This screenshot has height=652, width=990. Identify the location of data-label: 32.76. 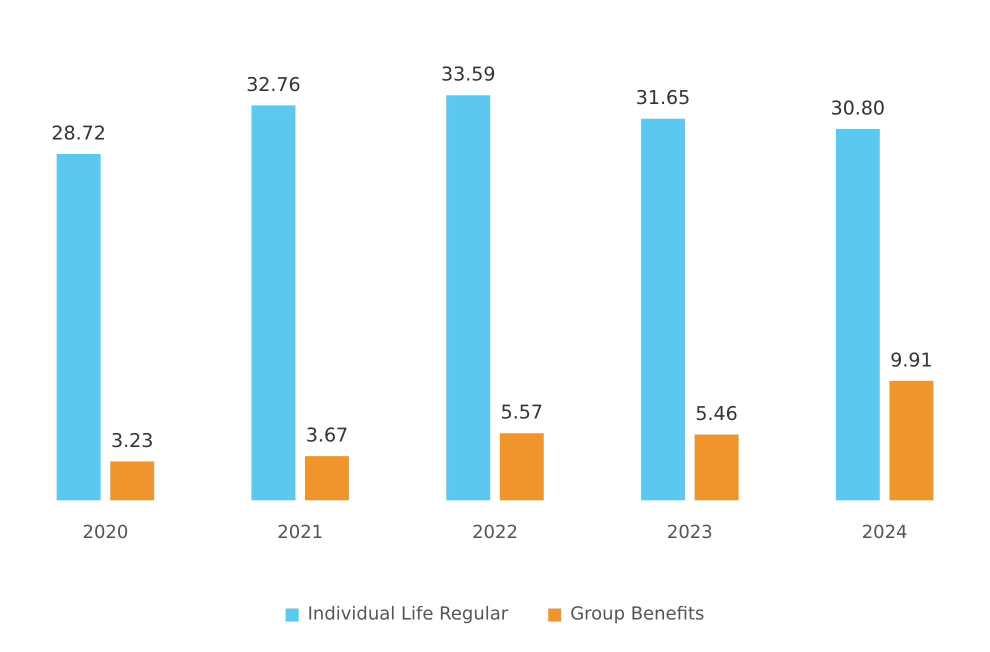
(273, 85).